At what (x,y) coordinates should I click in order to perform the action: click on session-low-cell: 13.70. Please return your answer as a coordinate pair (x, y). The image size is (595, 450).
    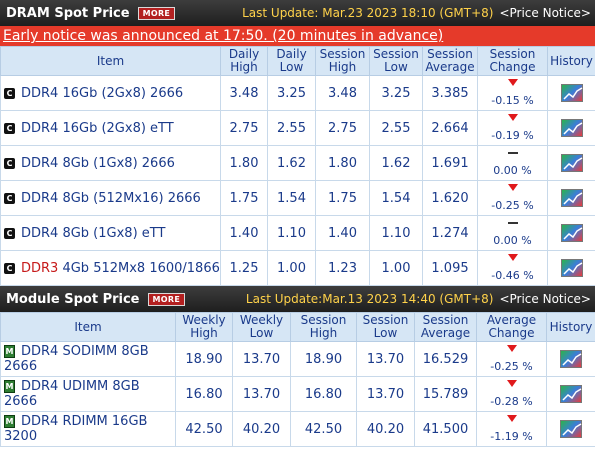
    Looking at the image, I should click on (385, 394).